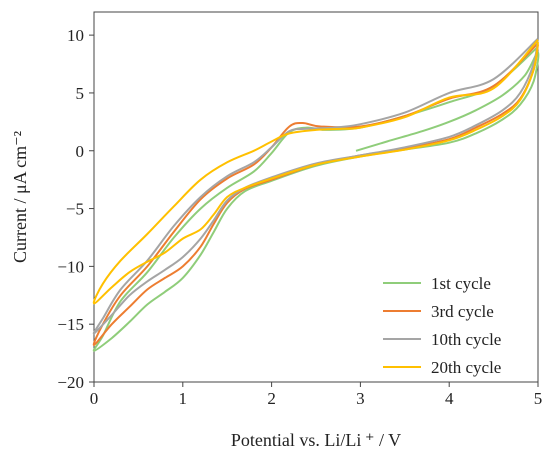 This screenshot has width=550, height=456. I want to click on x-tick-label: 2, so click(271, 398).